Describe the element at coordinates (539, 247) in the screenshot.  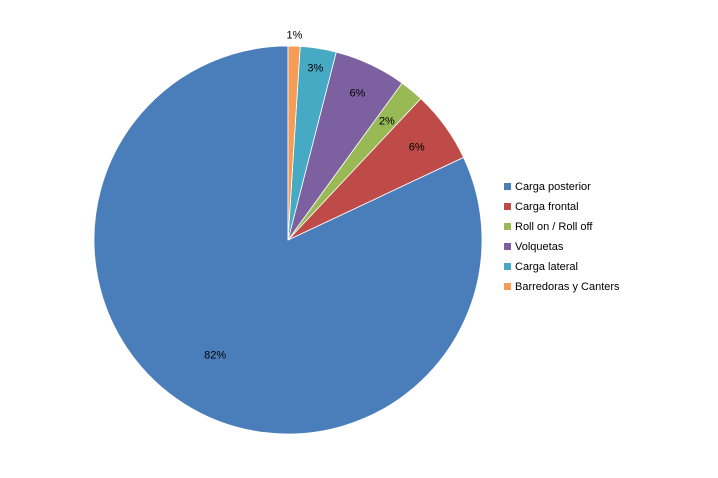
I see `legend-label-volquetas: Volquetas` at that location.